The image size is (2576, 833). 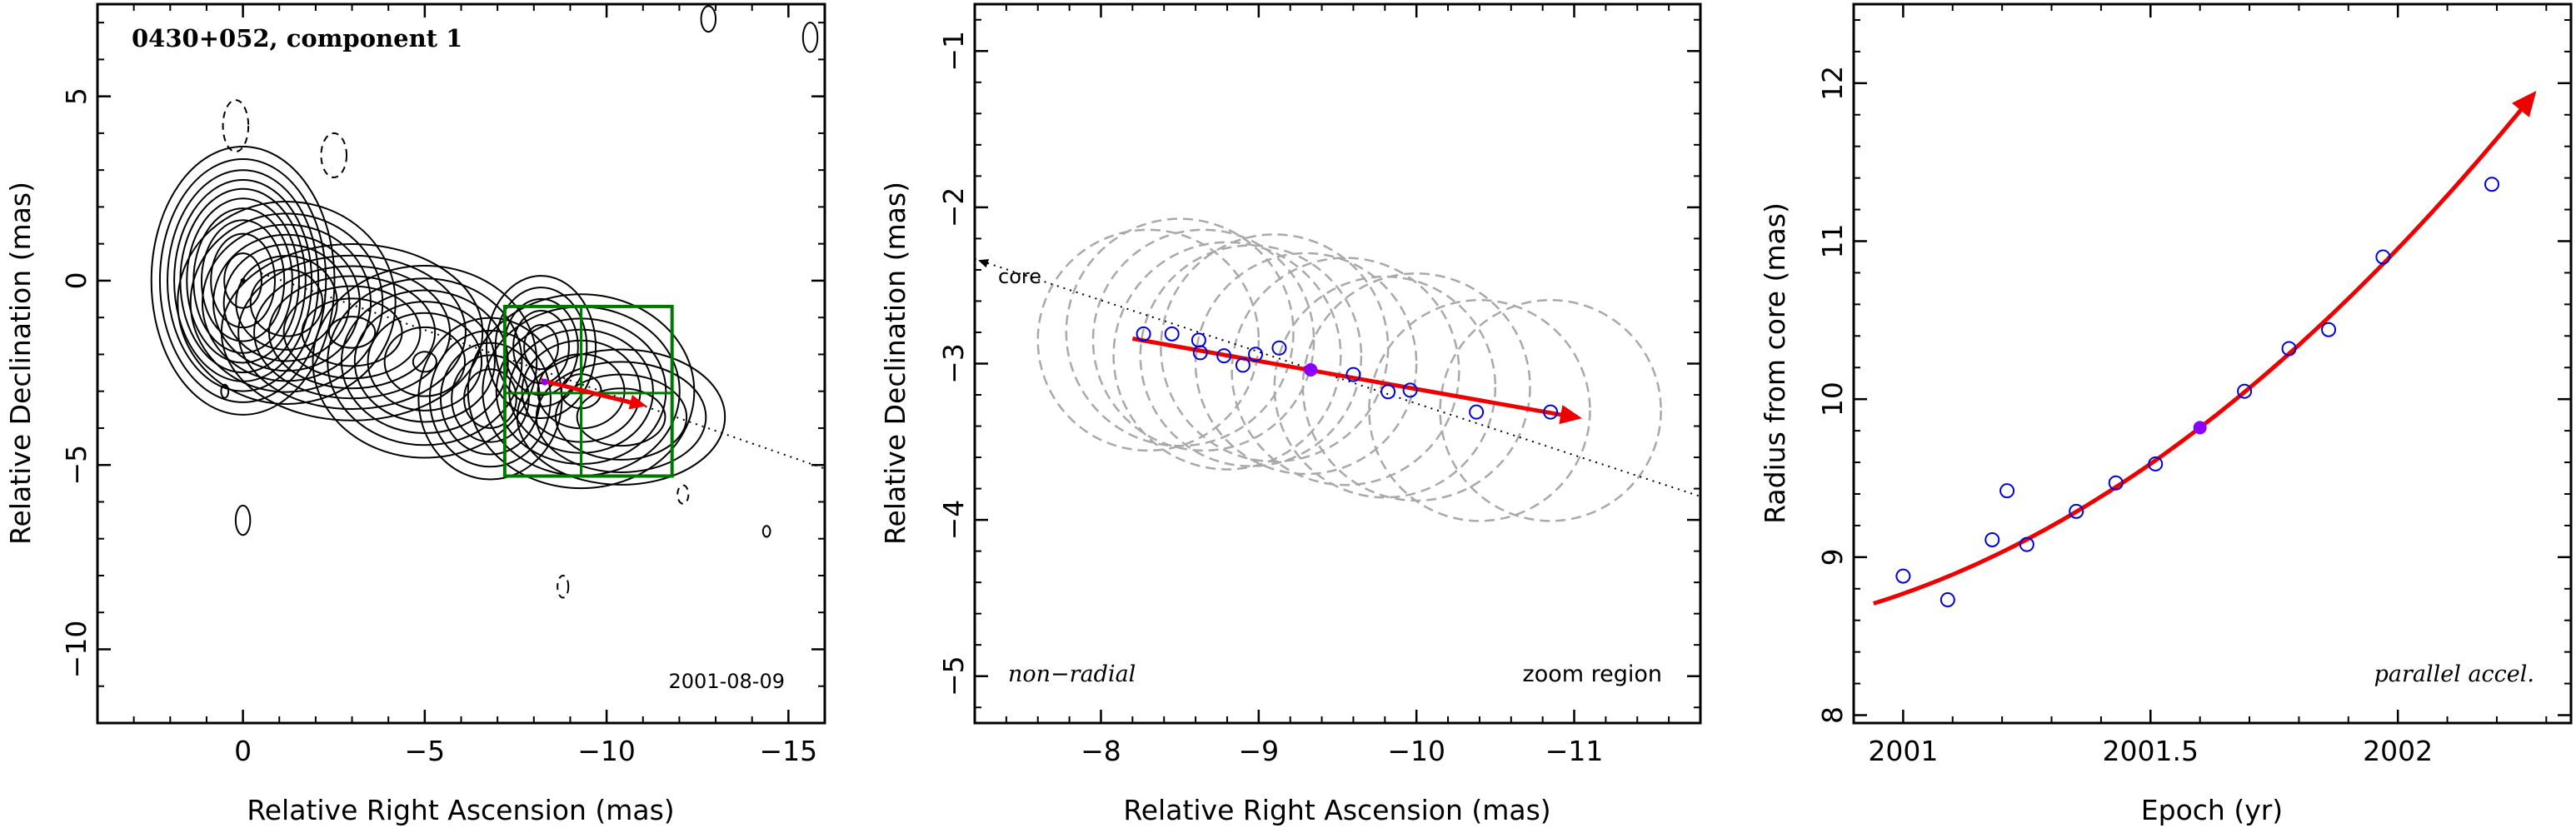 What do you see at coordinates (895, 363) in the screenshot?
I see `p2-y-axis-label: Relative Declination (mas)` at bounding box center [895, 363].